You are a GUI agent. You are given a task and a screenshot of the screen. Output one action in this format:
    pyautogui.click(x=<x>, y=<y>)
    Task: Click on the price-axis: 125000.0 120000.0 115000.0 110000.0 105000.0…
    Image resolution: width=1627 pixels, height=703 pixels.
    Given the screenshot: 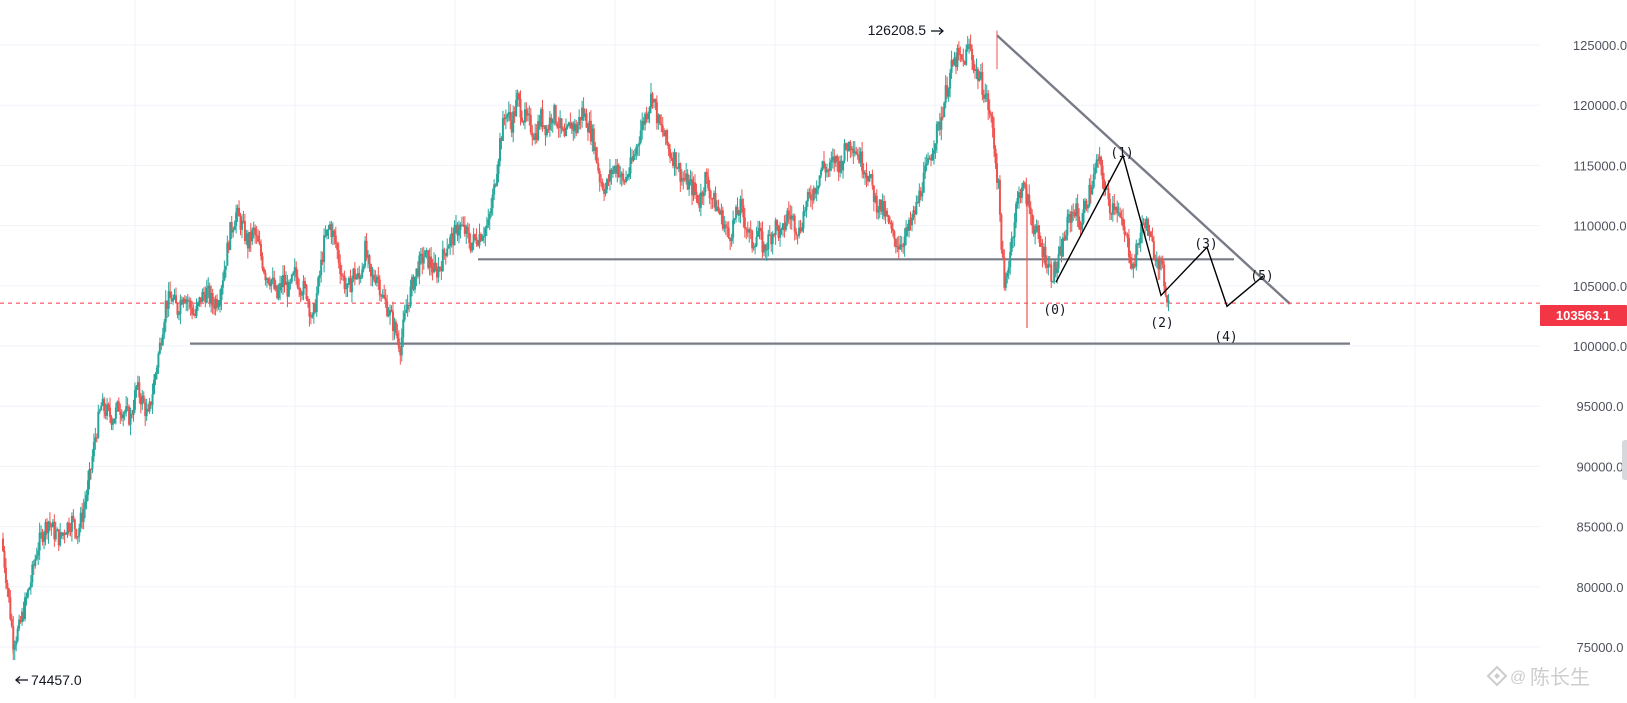 What is the action you would take?
    pyautogui.click(x=1600, y=346)
    